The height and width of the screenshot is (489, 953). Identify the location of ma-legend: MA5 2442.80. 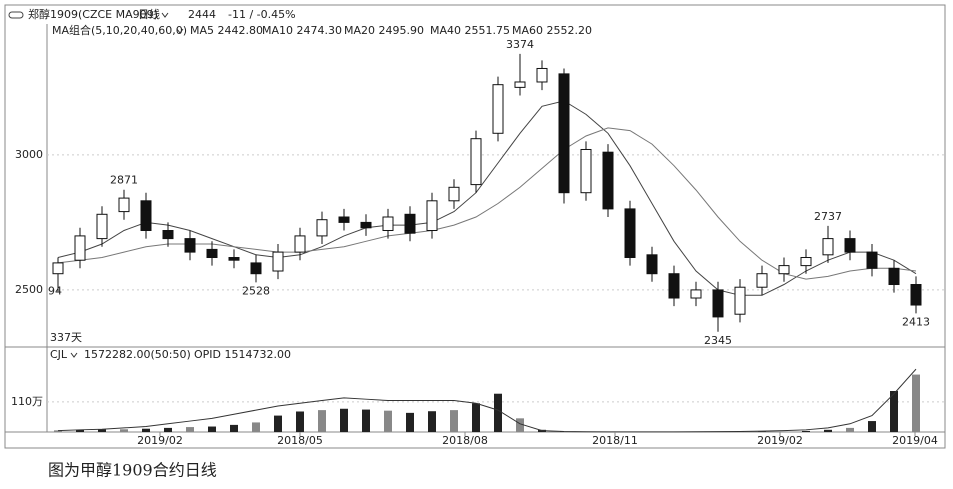
(226, 30).